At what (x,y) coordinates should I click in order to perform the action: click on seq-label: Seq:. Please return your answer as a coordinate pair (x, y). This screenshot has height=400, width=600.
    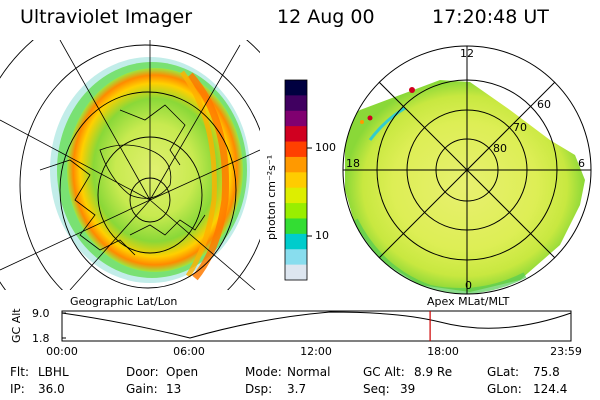
    Looking at the image, I should click on (376, 389).